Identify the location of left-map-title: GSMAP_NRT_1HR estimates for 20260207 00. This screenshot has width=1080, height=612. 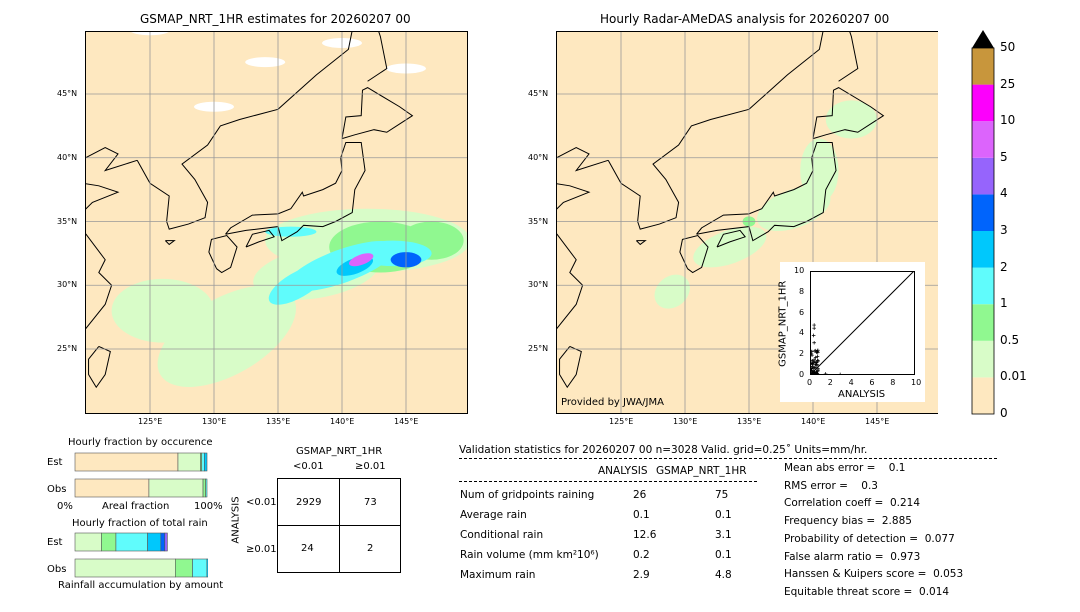
(275, 19).